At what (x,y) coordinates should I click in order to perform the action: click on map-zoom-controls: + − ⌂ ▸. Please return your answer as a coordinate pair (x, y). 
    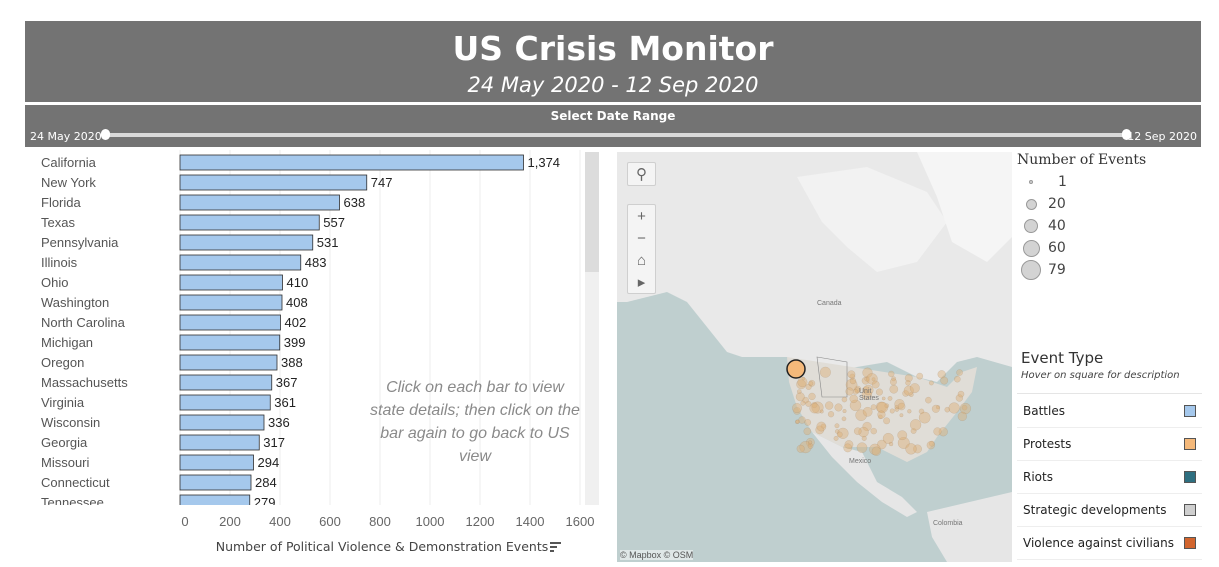
    Looking at the image, I should click on (641, 249).